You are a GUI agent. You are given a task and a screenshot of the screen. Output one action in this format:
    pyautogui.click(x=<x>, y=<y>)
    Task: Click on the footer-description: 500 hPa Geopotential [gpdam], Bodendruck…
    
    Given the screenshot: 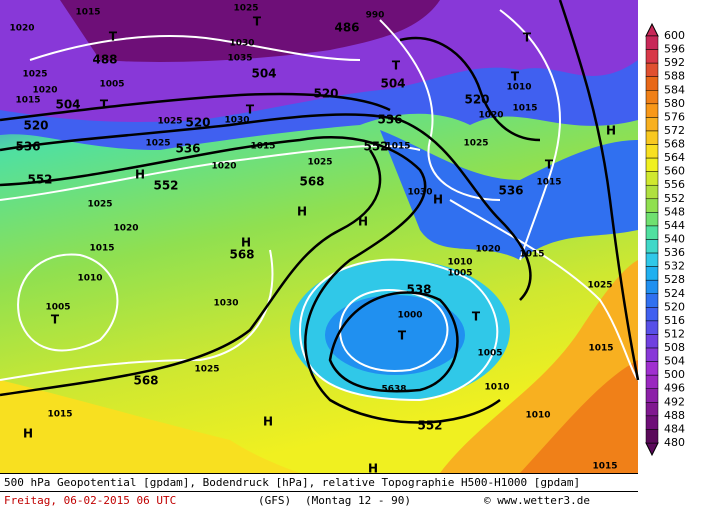 What is the action you would take?
    pyautogui.click(x=292, y=482)
    